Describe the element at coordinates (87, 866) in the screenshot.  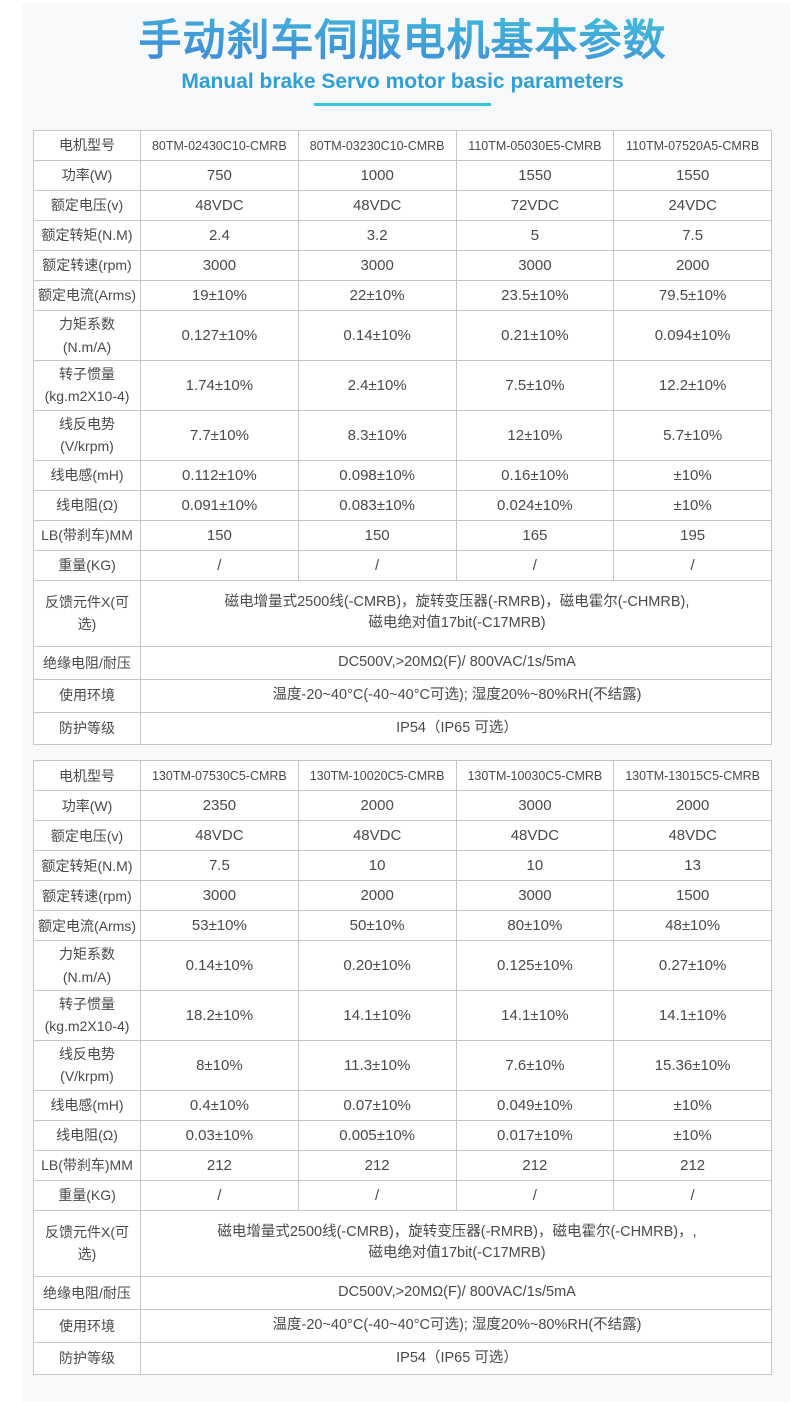
I see `row-label: 额定转矩(N.M)` at that location.